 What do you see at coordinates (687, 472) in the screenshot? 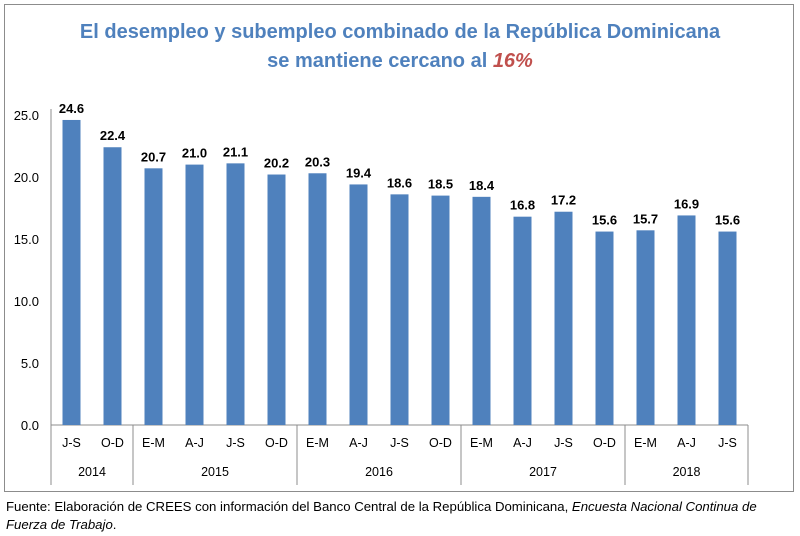
I see `x-group-label: 2018` at bounding box center [687, 472].